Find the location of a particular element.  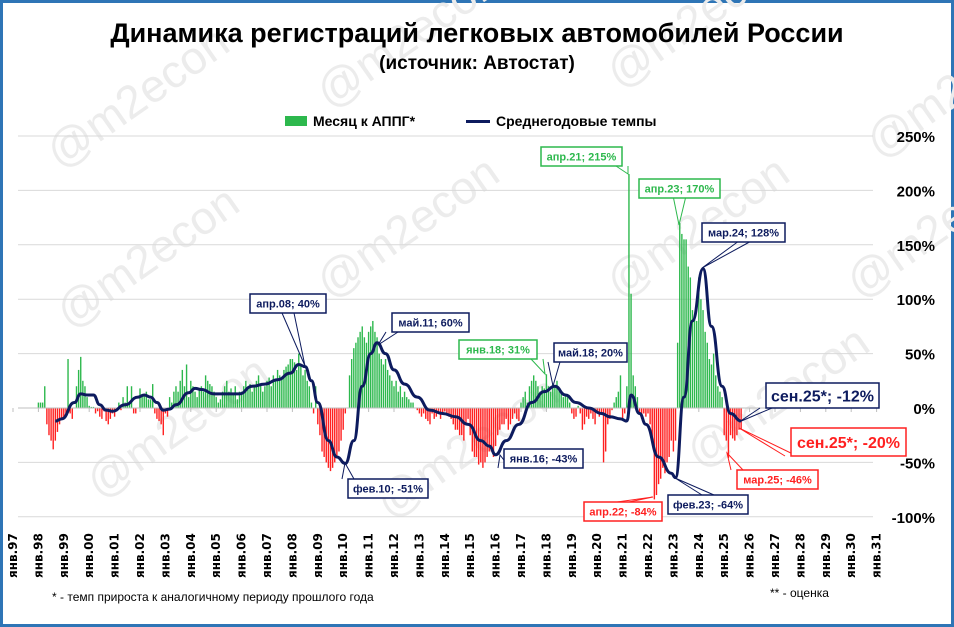

annotation-label: апр.21; 215% is located at coordinates (582, 157).